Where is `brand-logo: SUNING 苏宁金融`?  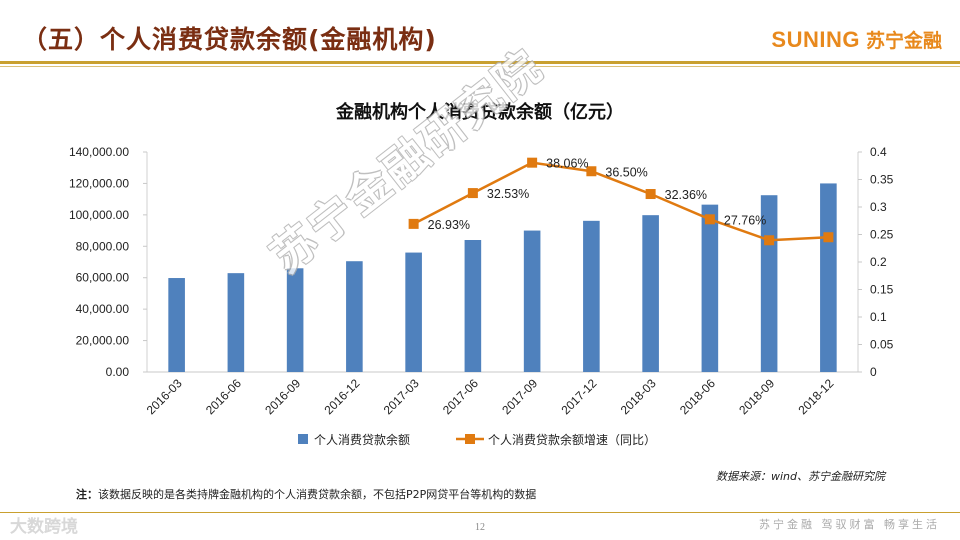
brand-logo: SUNING 苏宁金融 is located at coordinates (856, 39).